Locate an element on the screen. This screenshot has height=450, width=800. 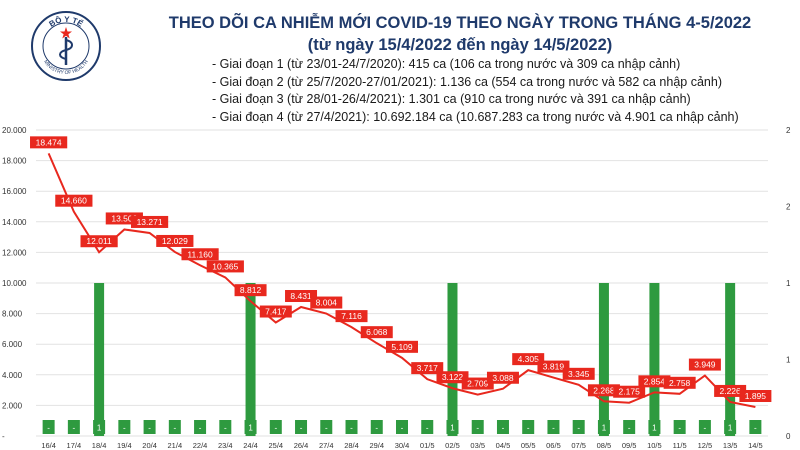
y-tick-left: 10.000 is located at coordinates (14, 283).